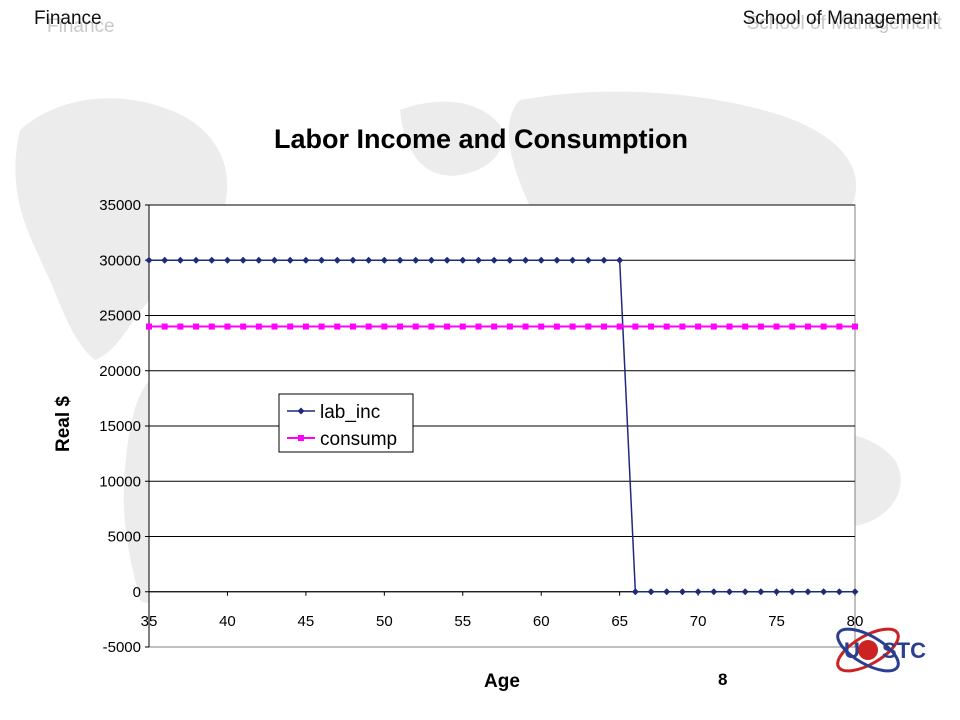 Image resolution: width=960 pixels, height=720 pixels. I want to click on logo-orbit-blue, so click(868, 650).